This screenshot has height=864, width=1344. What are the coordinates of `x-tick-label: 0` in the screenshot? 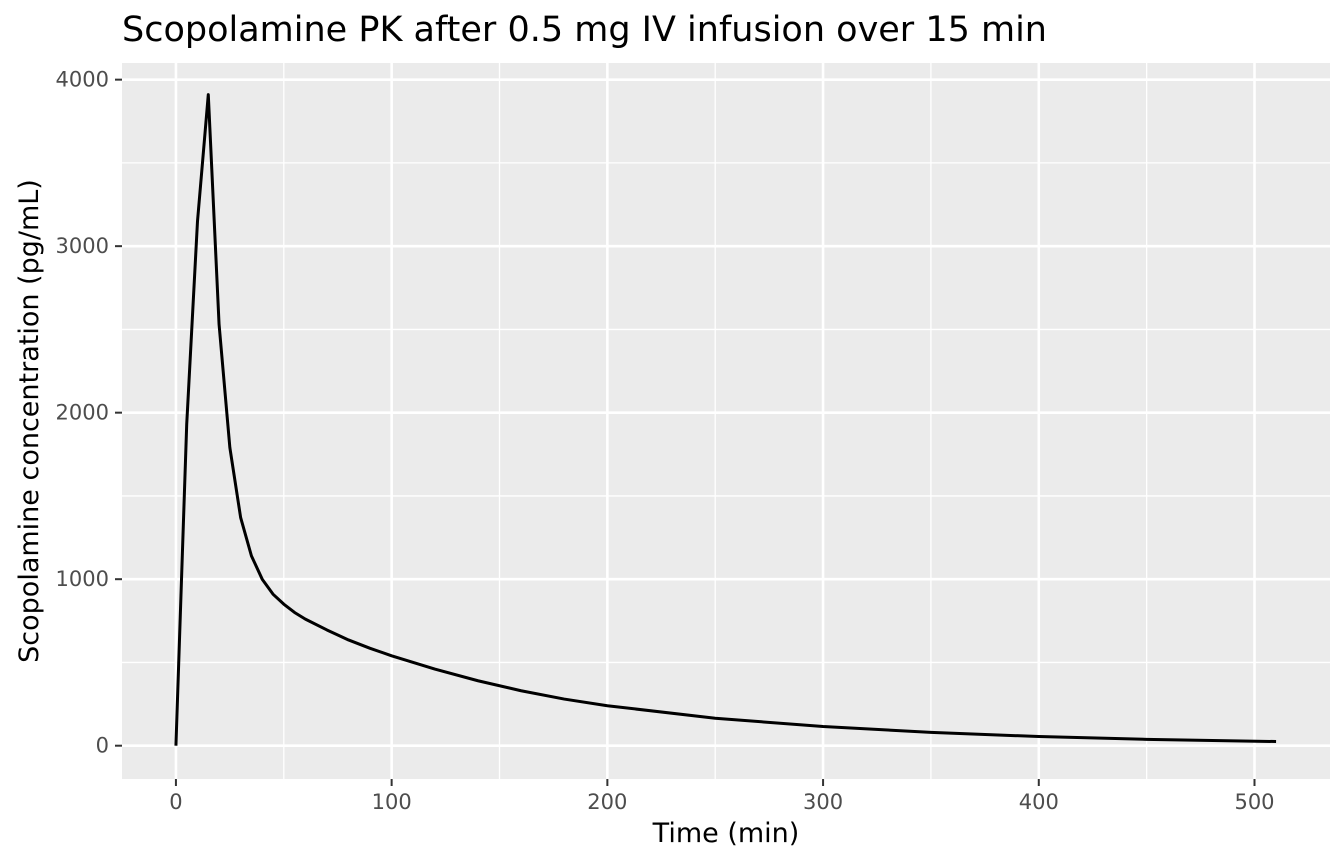 It's located at (175, 802).